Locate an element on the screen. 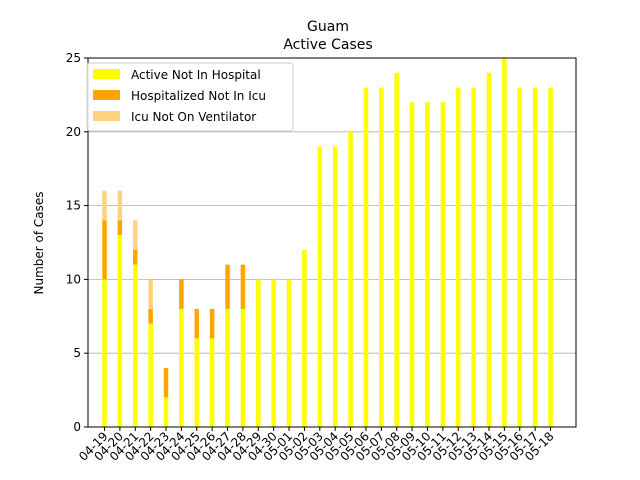  y-axis-label: Number of Cases is located at coordinates (39, 242).